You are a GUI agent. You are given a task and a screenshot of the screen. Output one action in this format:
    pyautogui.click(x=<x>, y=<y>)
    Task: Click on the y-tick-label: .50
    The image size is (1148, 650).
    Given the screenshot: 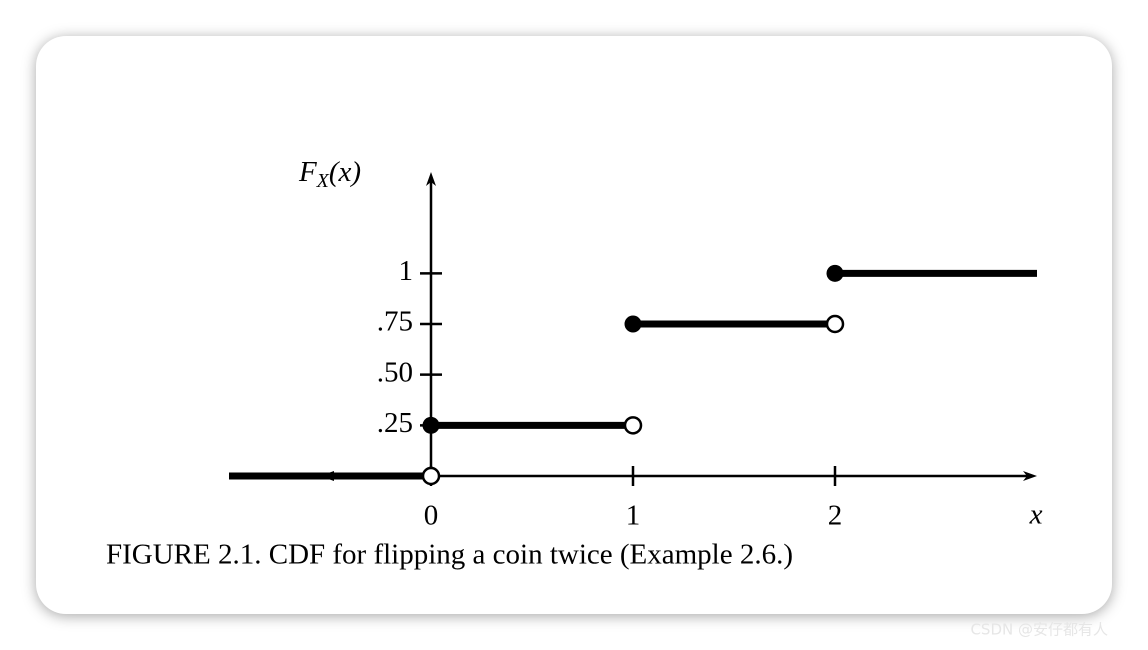 What is the action you would take?
    pyautogui.click(x=395, y=372)
    